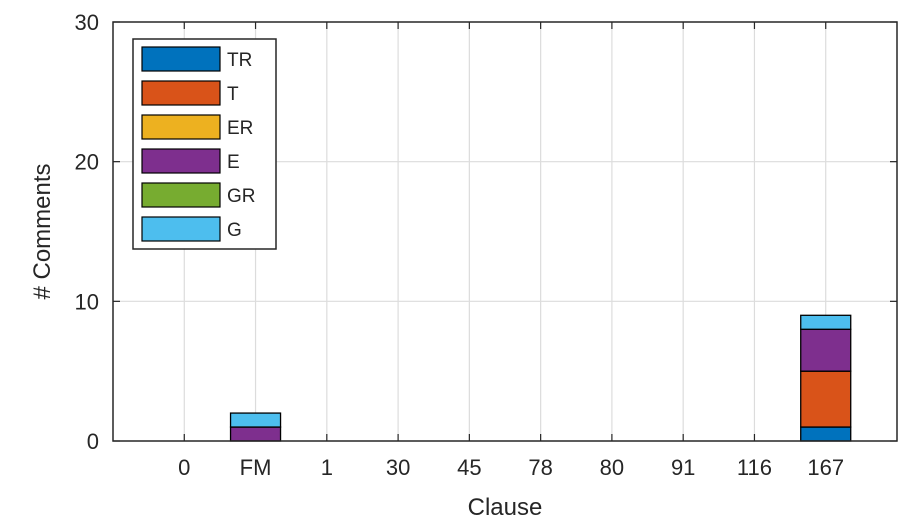 This screenshot has width=907, height=519. I want to click on legend-label: ER, so click(240, 128).